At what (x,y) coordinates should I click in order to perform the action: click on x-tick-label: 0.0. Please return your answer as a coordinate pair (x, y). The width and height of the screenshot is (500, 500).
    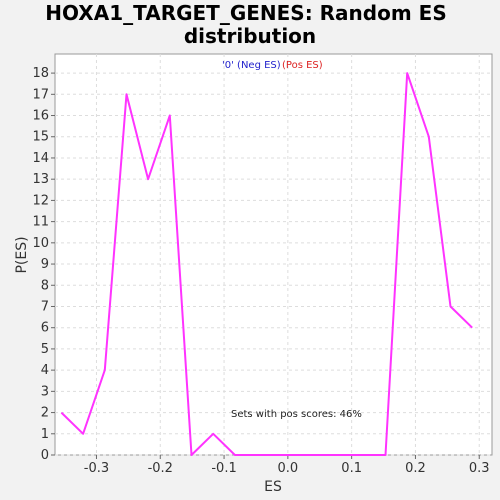
    Looking at the image, I should click on (288, 468).